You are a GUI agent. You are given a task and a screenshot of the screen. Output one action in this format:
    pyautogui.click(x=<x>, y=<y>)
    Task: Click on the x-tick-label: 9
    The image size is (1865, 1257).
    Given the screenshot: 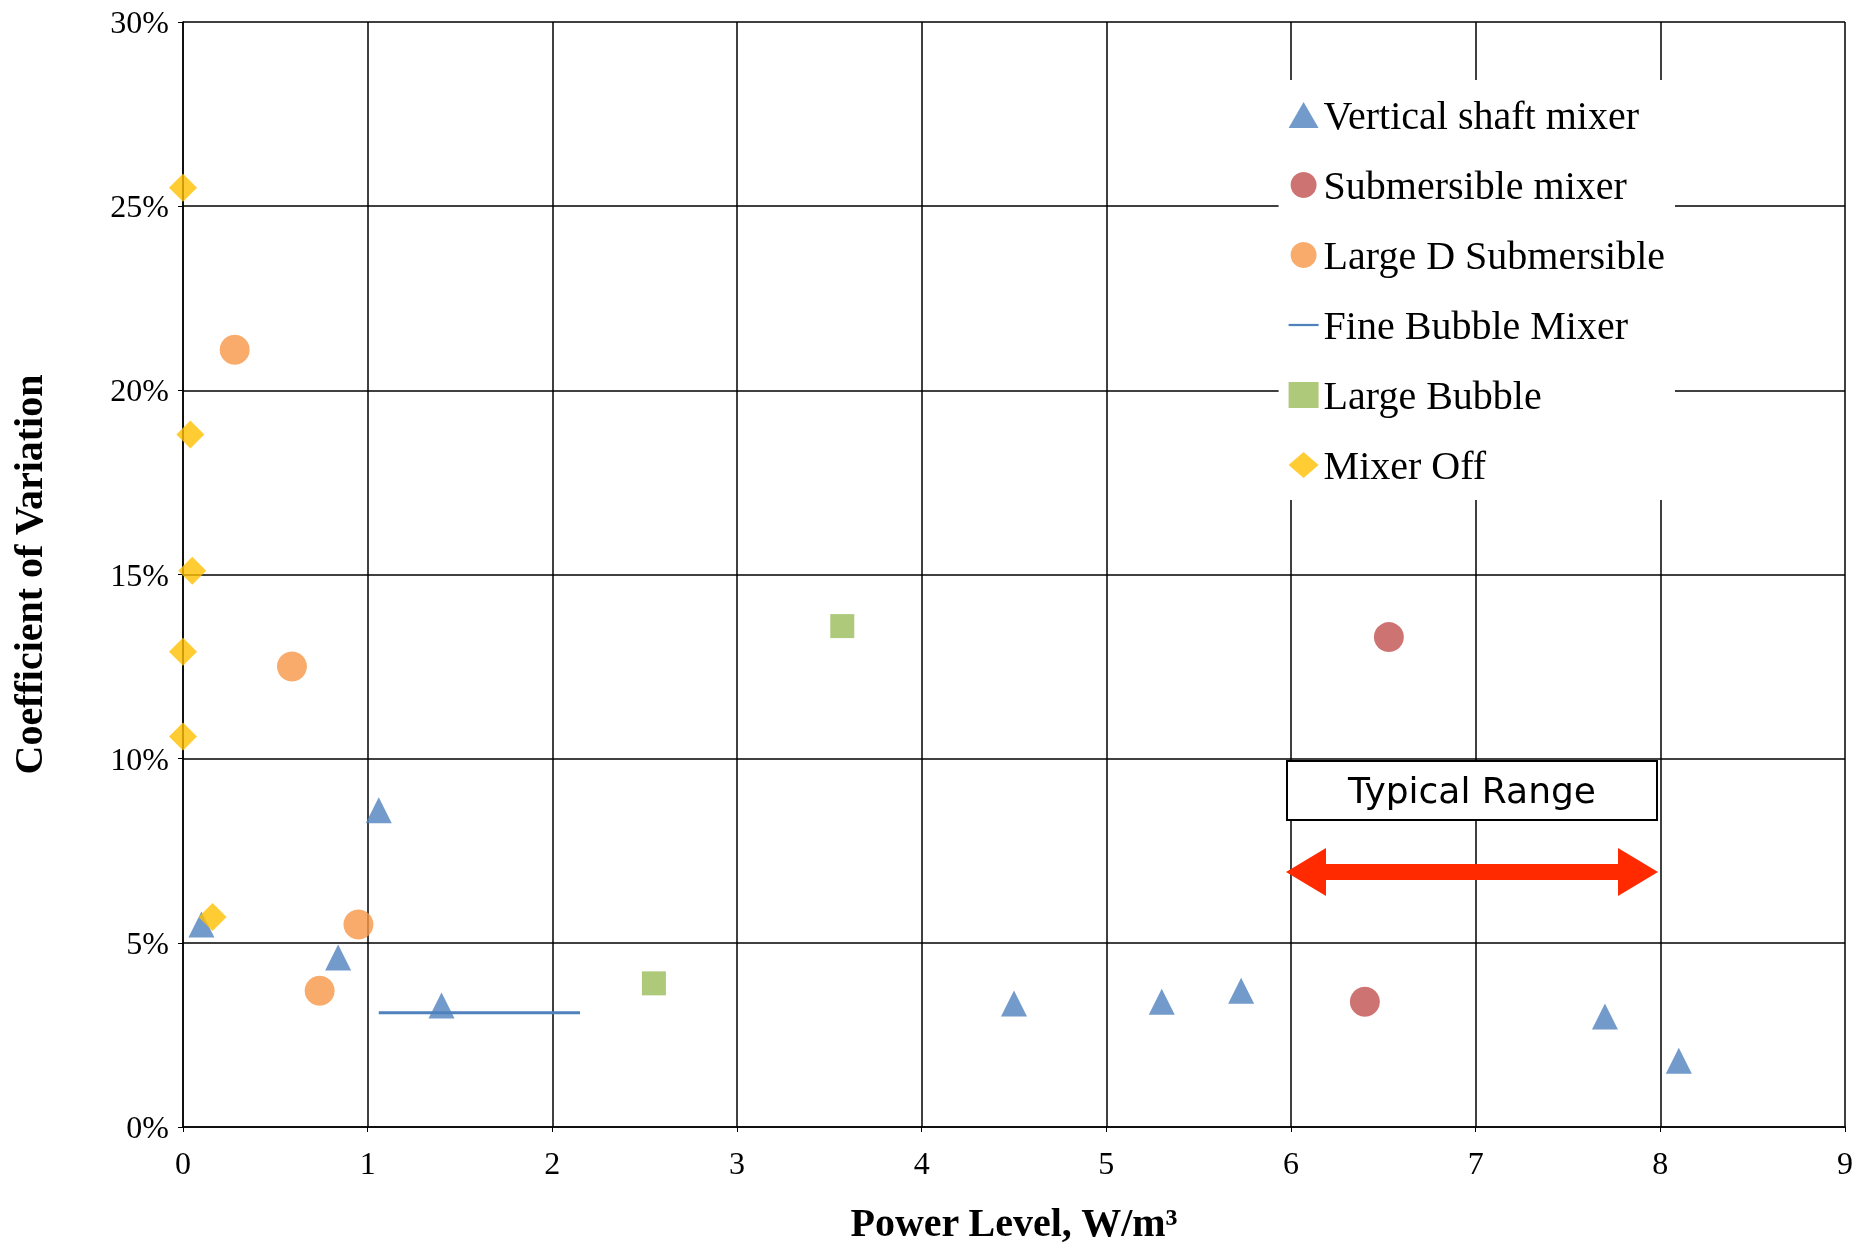 What is the action you would take?
    pyautogui.click(x=1845, y=1163)
    